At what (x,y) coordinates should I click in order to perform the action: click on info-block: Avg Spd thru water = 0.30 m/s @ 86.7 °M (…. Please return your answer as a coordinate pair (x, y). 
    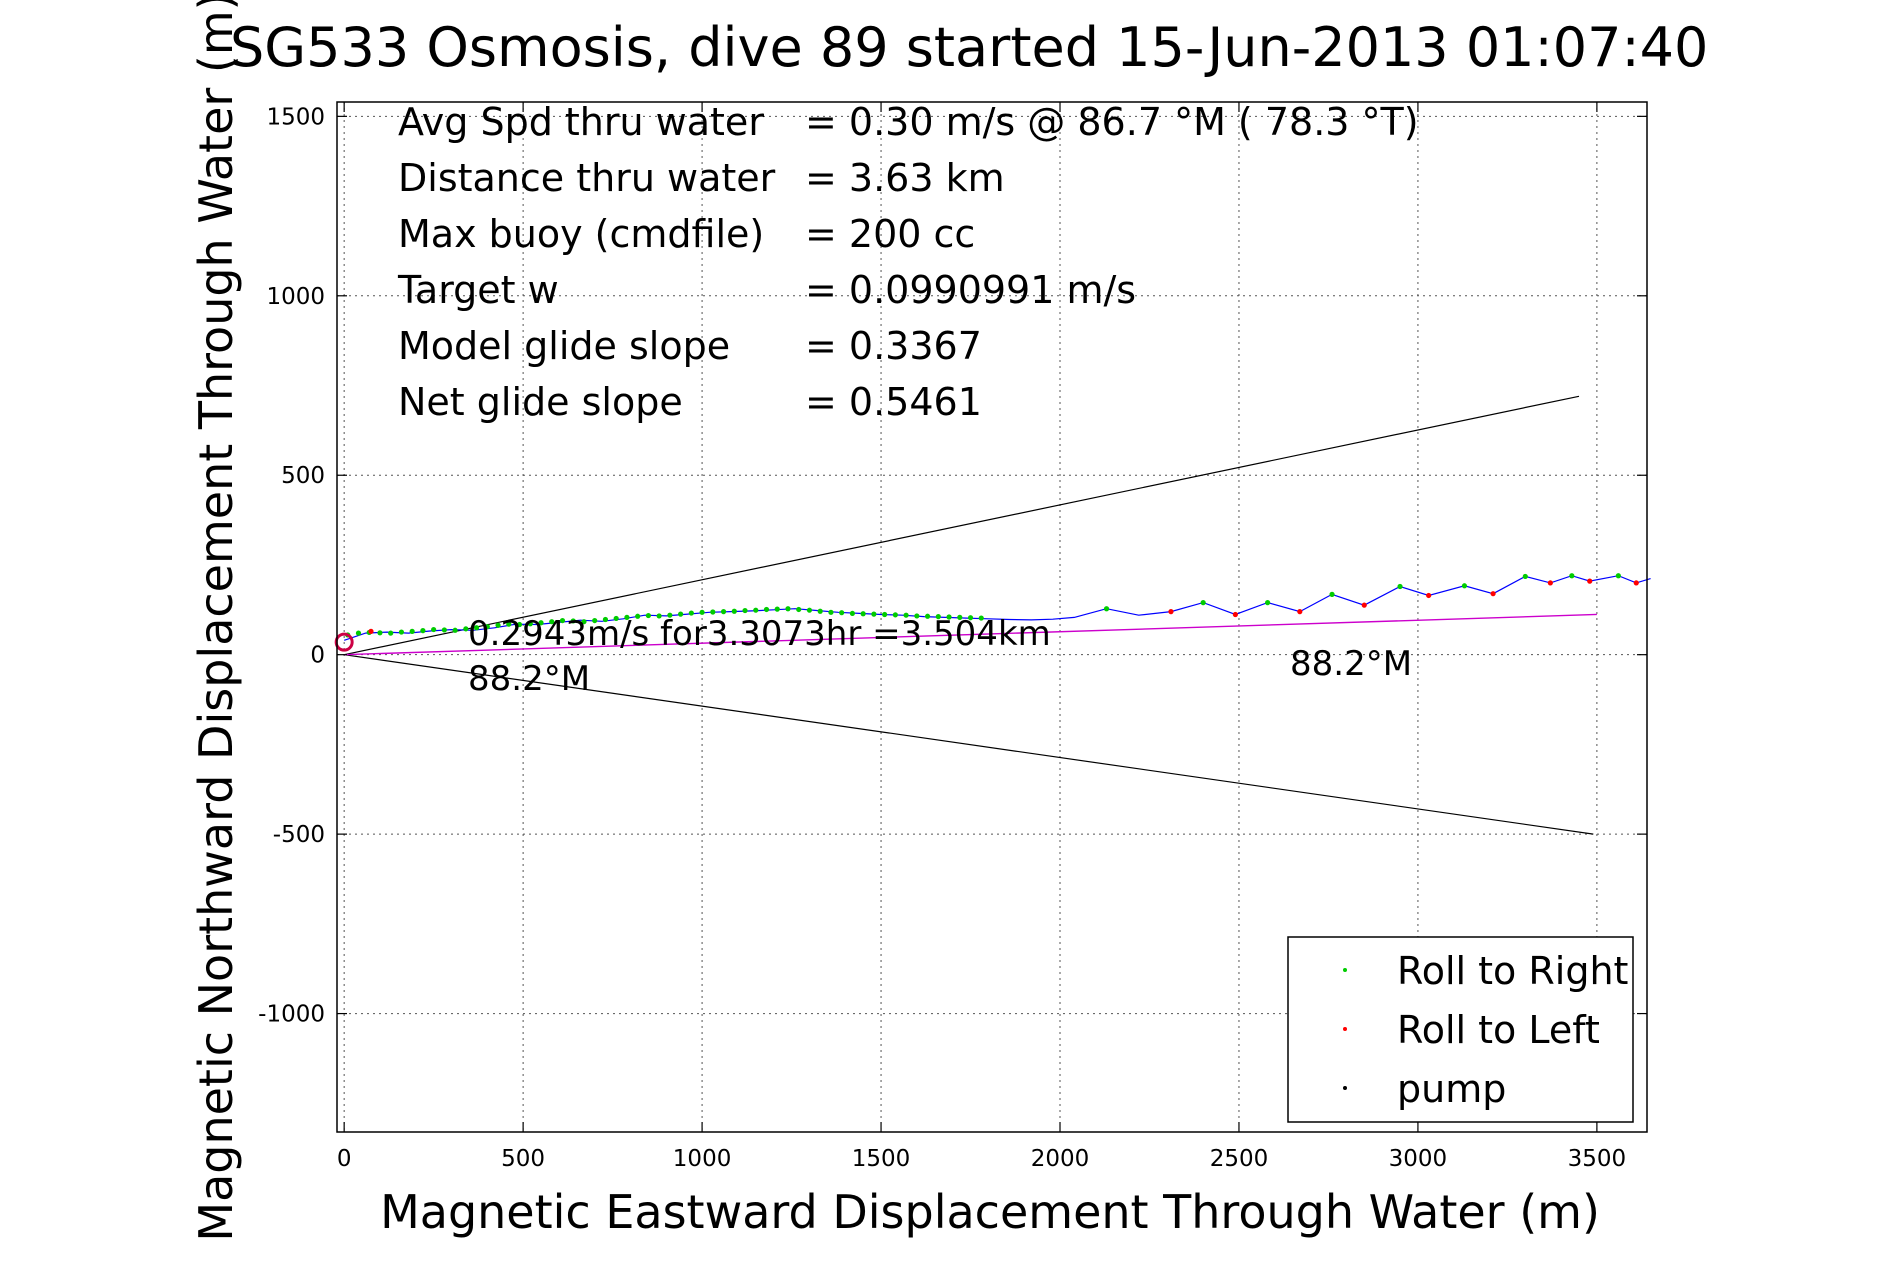
    Looking at the image, I should click on (908, 262).